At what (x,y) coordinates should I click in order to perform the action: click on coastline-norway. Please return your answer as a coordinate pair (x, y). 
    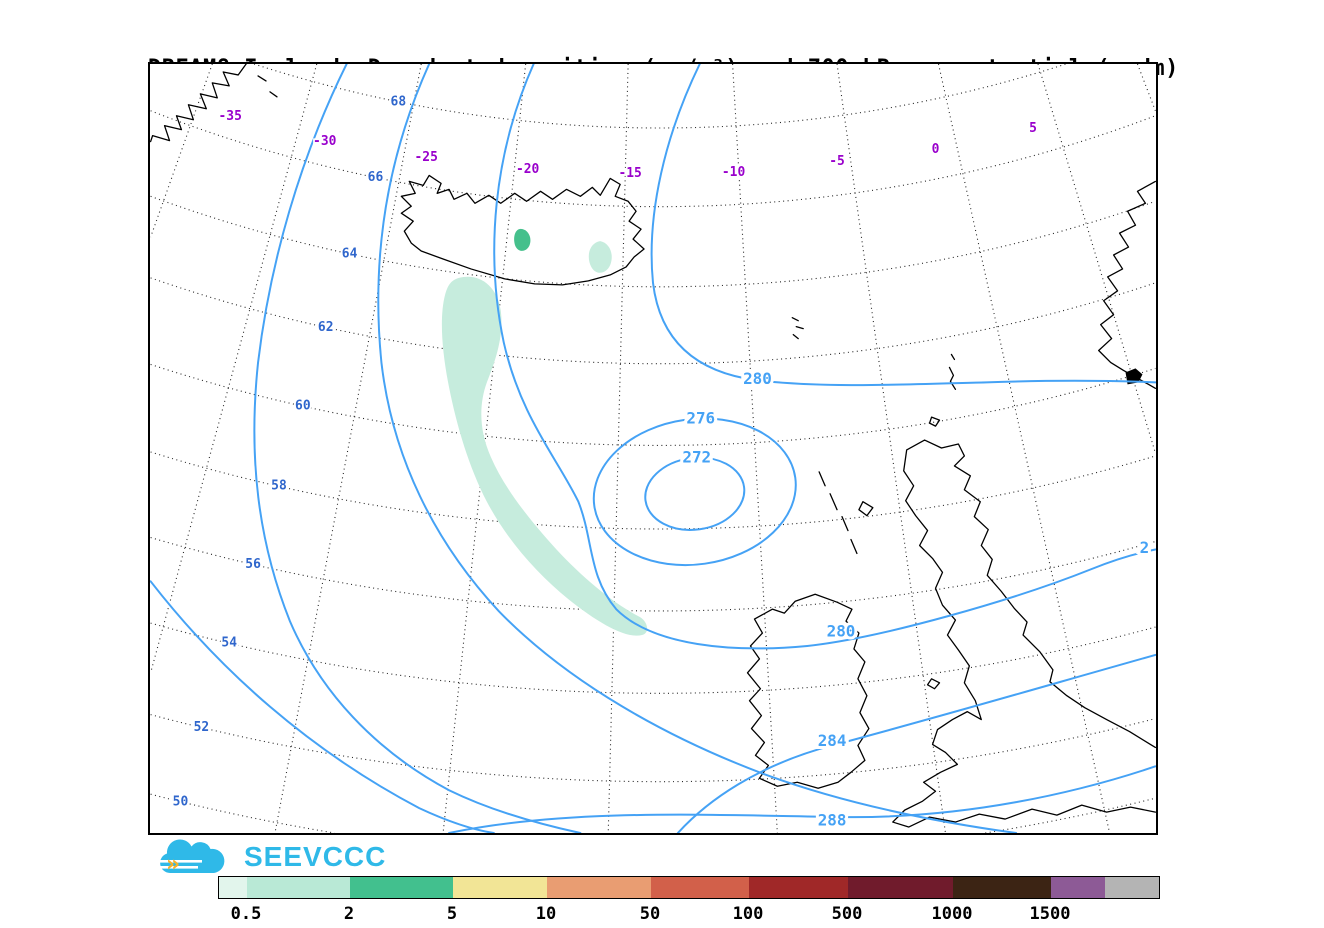
    Looking at the image, I should click on (1127, 284).